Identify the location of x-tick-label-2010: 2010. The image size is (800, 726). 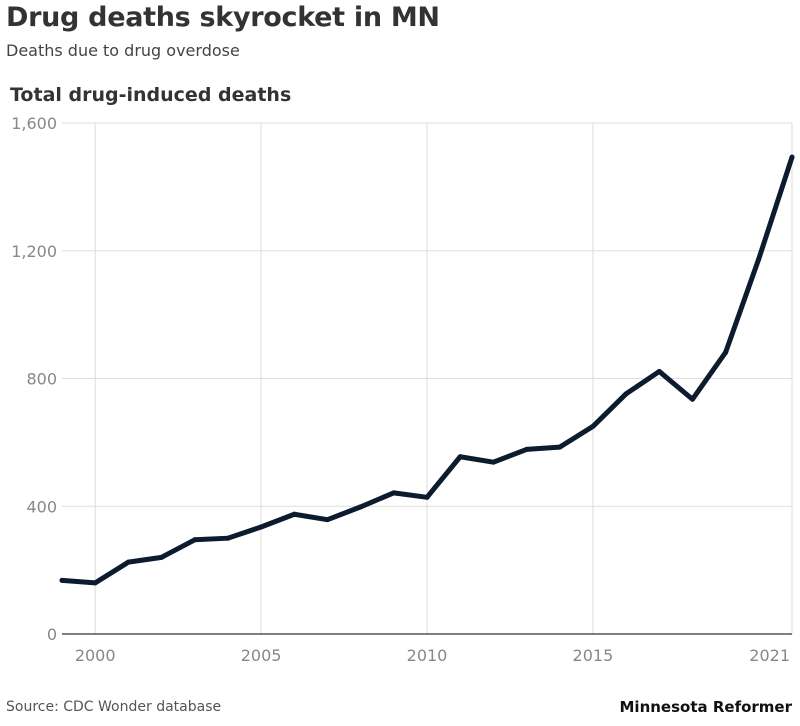
(427, 655).